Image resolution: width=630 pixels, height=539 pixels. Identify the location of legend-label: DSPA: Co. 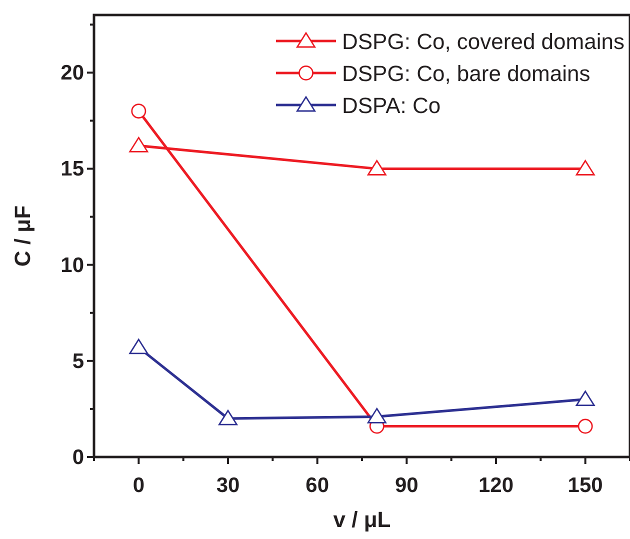
(391, 105).